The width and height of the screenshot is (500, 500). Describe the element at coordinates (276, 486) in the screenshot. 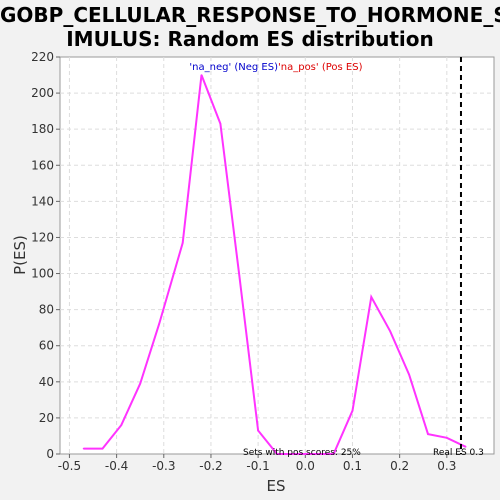

I see `x-axis-label: ES` at that location.